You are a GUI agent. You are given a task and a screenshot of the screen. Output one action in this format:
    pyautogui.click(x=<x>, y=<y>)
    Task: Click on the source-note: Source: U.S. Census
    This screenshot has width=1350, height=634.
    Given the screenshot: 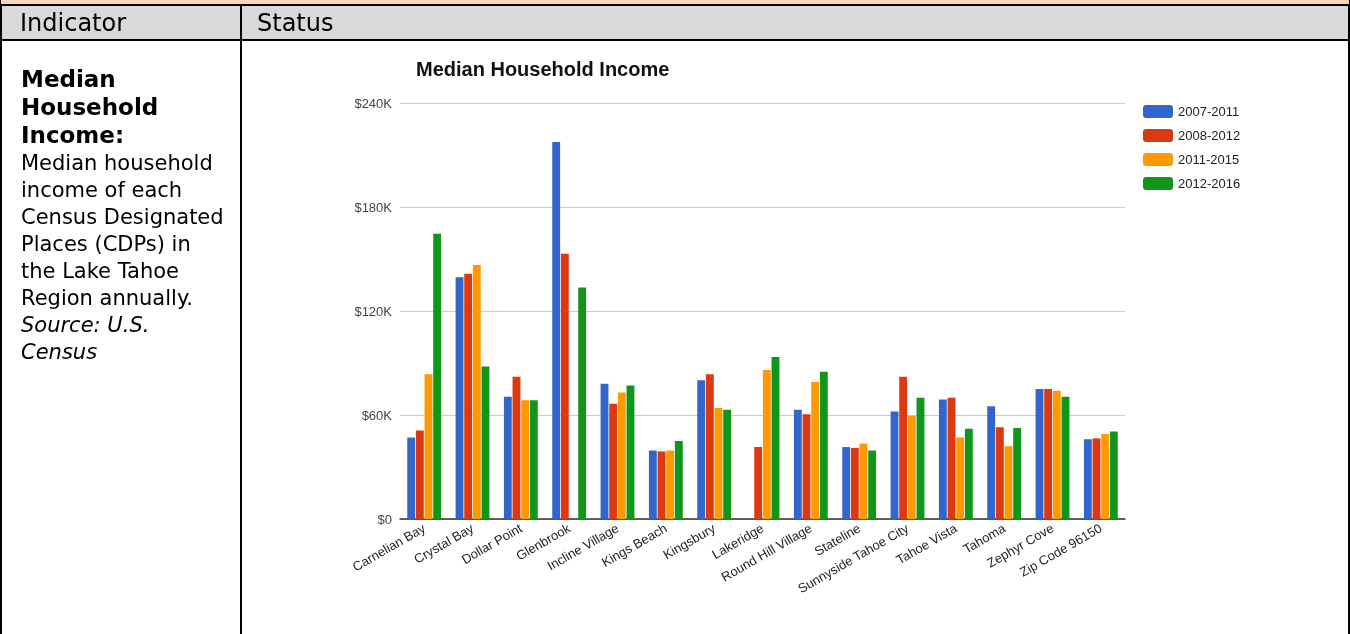 What is the action you would take?
    pyautogui.click(x=85, y=338)
    